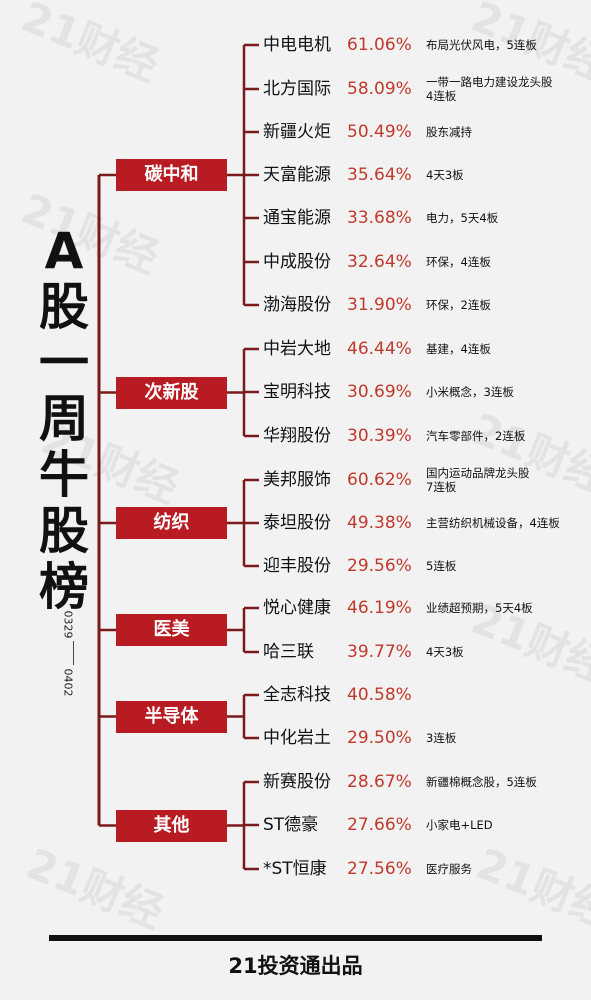  I want to click on stock-row: 悦心健康 46.19% 业绩超预期，5天4板, so click(425, 608).